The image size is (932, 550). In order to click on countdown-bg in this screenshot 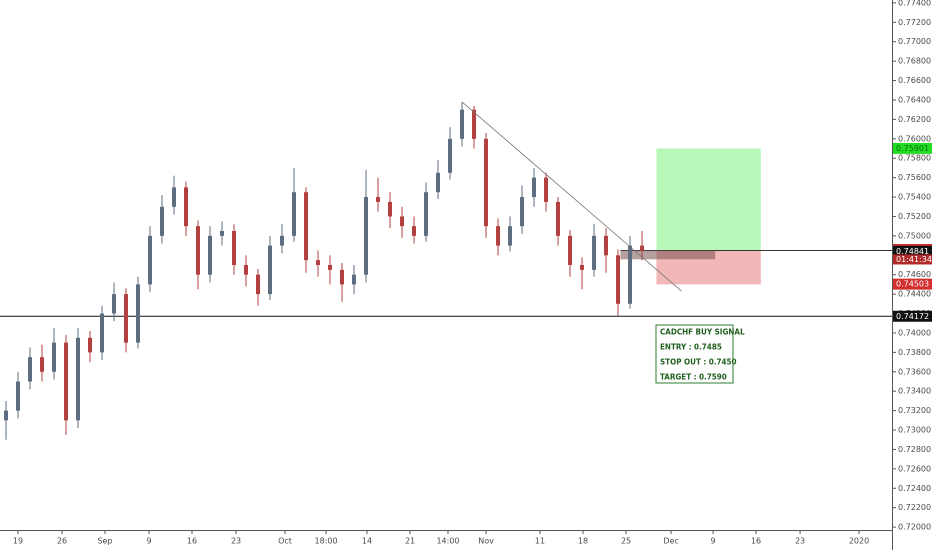, I will do `click(912, 259)`.